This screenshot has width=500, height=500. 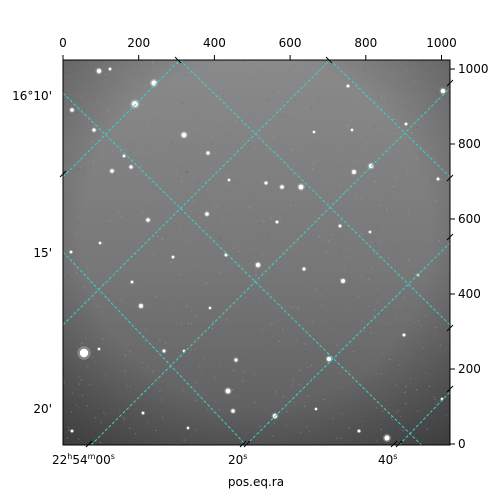 What do you see at coordinates (42, 253) in the screenshot?
I see `dec-tick-label: 15'` at bounding box center [42, 253].